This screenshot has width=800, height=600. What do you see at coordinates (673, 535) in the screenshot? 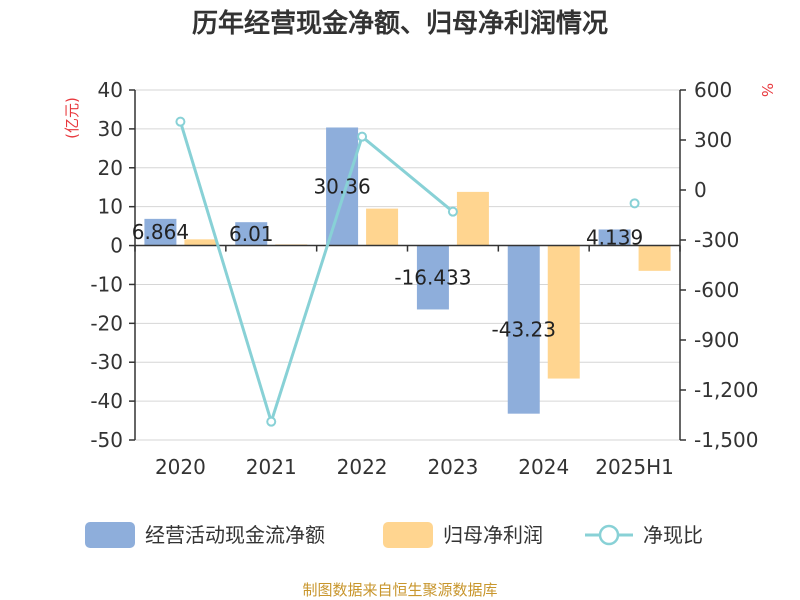
I see `legend-label-ratio: 净现比` at bounding box center [673, 535].